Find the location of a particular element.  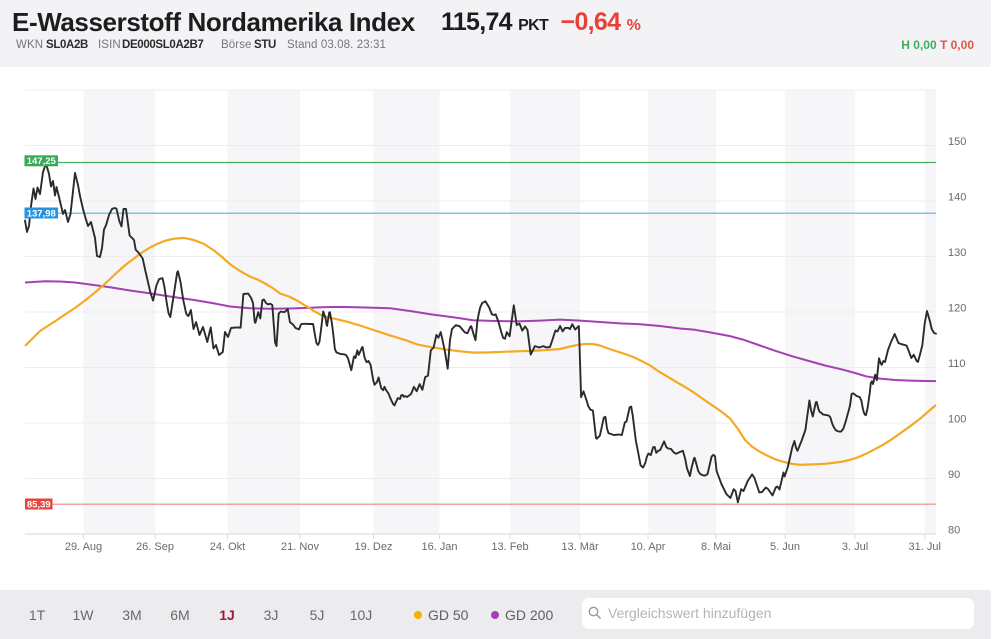

svg-text: 100 is located at coordinates (957, 420).